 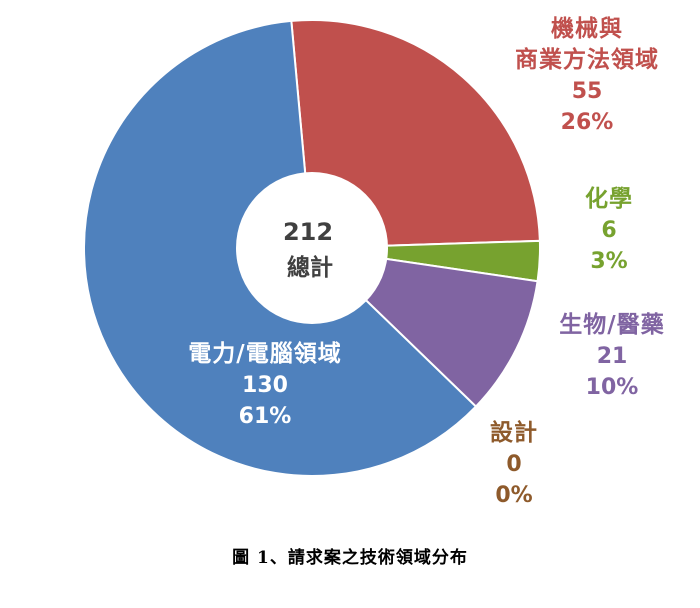 I want to click on label-name-bio-medicine: 生物/醫藥, so click(x=611, y=324).